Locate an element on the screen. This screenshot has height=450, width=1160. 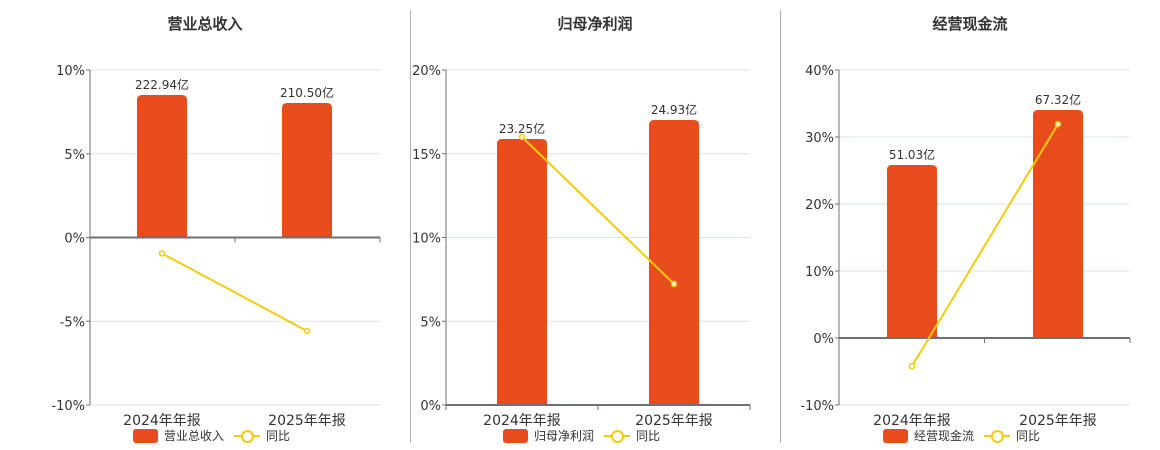
bar-value-label: 51.03亿 is located at coordinates (912, 154).